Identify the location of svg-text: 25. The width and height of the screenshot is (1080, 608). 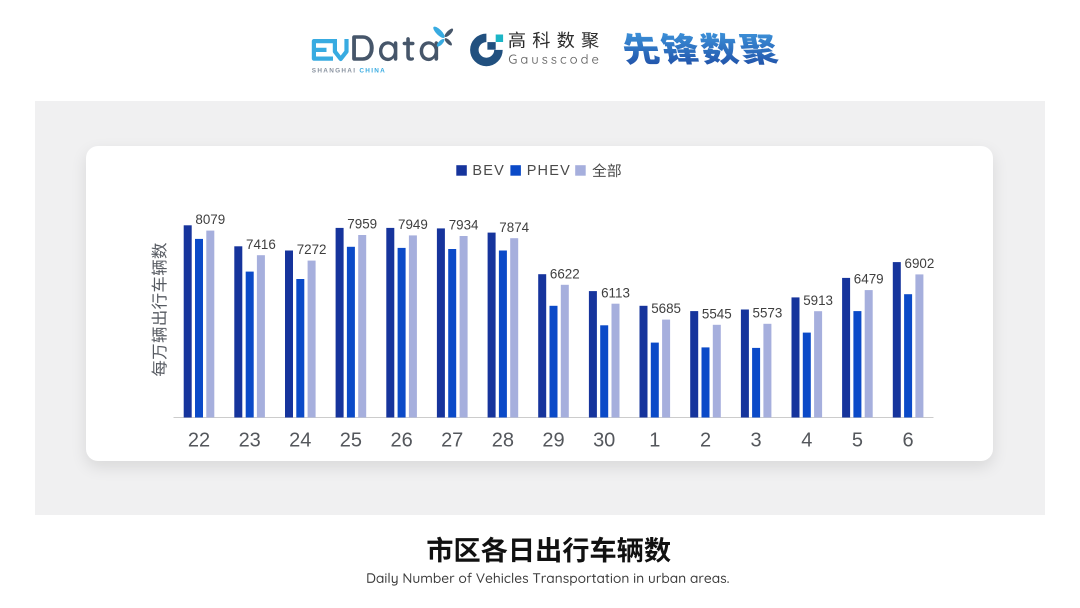
(351, 440).